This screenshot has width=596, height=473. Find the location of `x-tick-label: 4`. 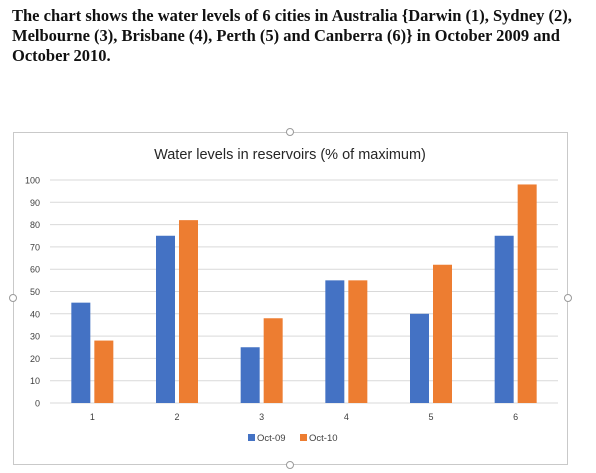

x-tick-label: 4 is located at coordinates (346, 417).